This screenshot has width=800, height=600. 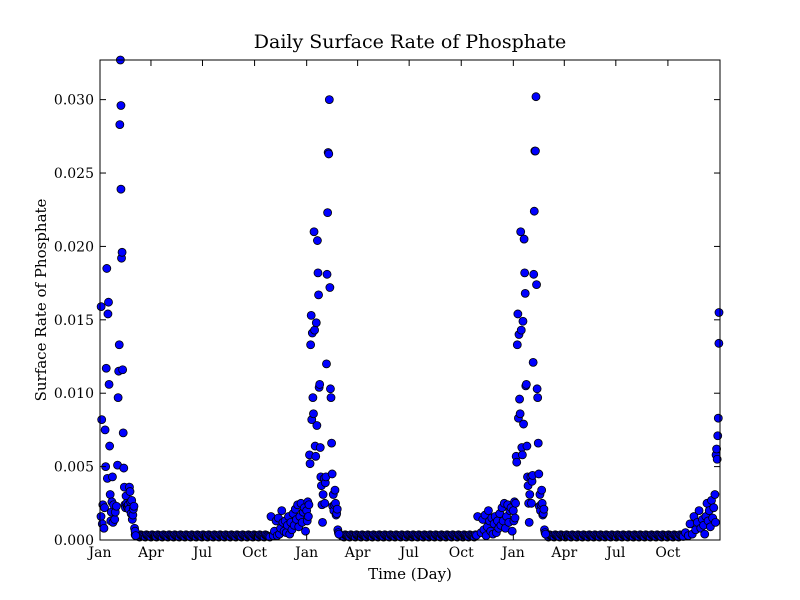 I want to click on y-tick-label: 0.000, so click(x=74, y=541).